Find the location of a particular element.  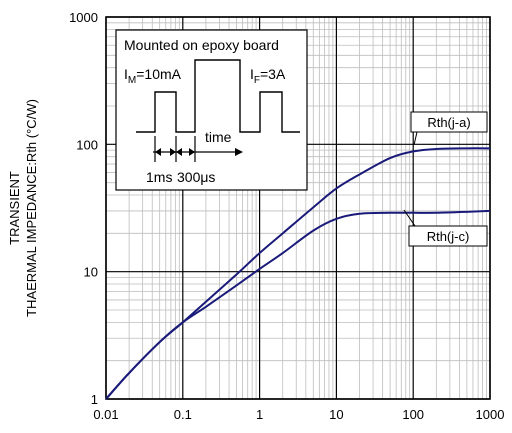

label-box-rth-j-a is located at coordinates (449, 122).